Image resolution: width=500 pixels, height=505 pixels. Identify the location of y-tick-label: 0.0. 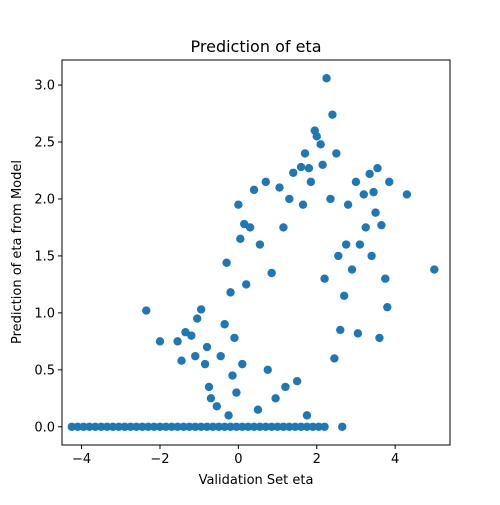
(44, 427).